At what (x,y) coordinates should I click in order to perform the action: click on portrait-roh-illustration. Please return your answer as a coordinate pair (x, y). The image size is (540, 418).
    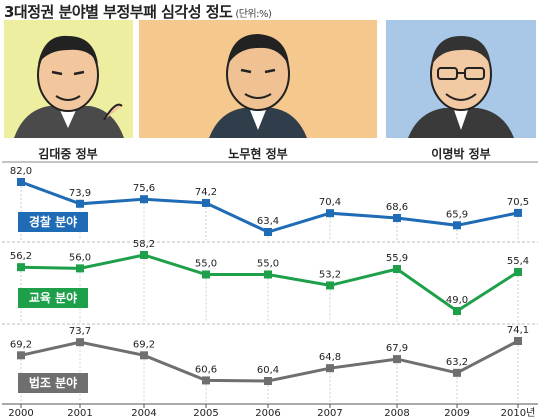
    Looking at the image, I should click on (258, 79).